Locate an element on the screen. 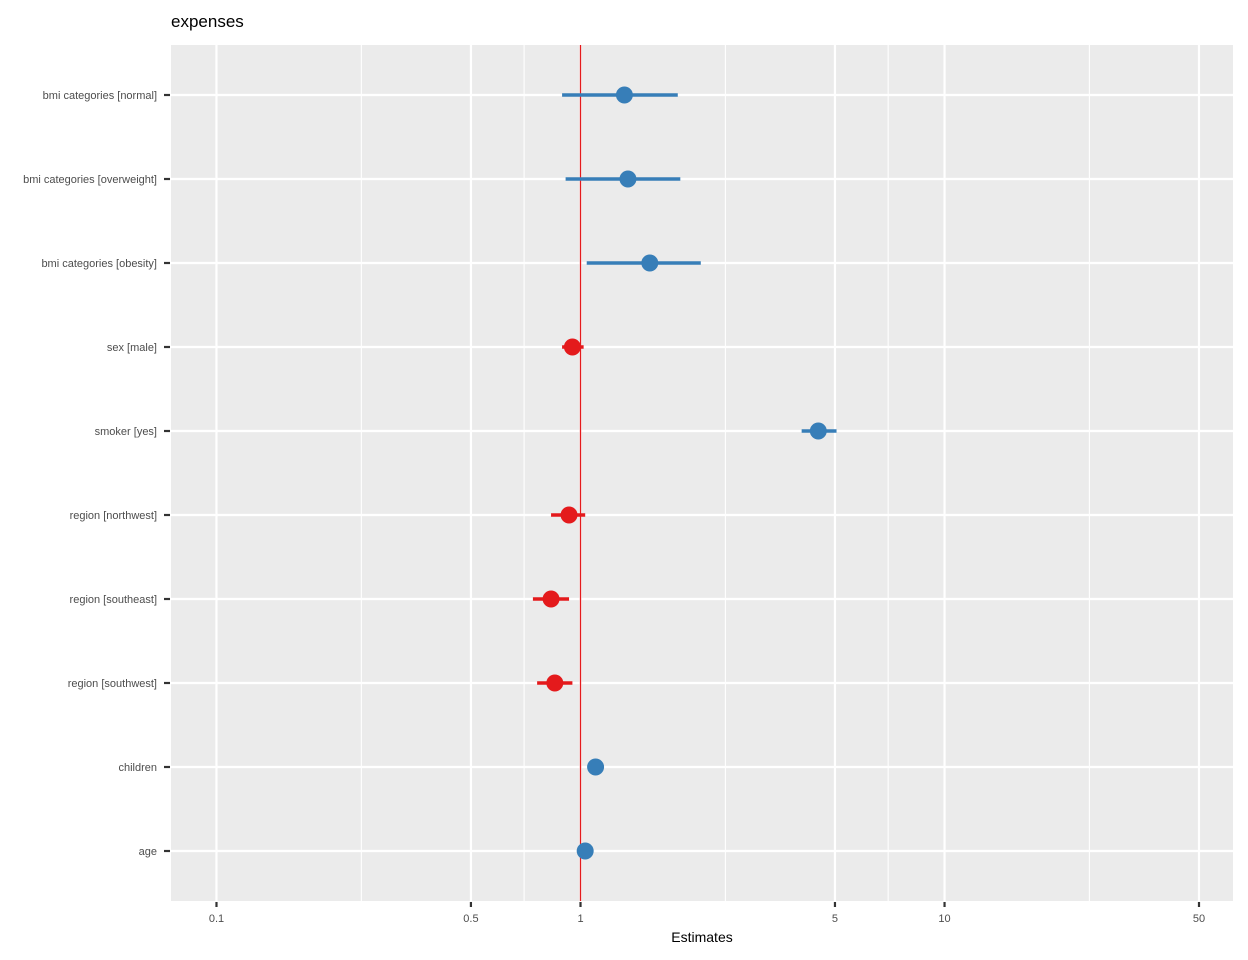 The image size is (1248, 960). y-tick-label: bmi categories [obesity] is located at coordinates (99, 264).